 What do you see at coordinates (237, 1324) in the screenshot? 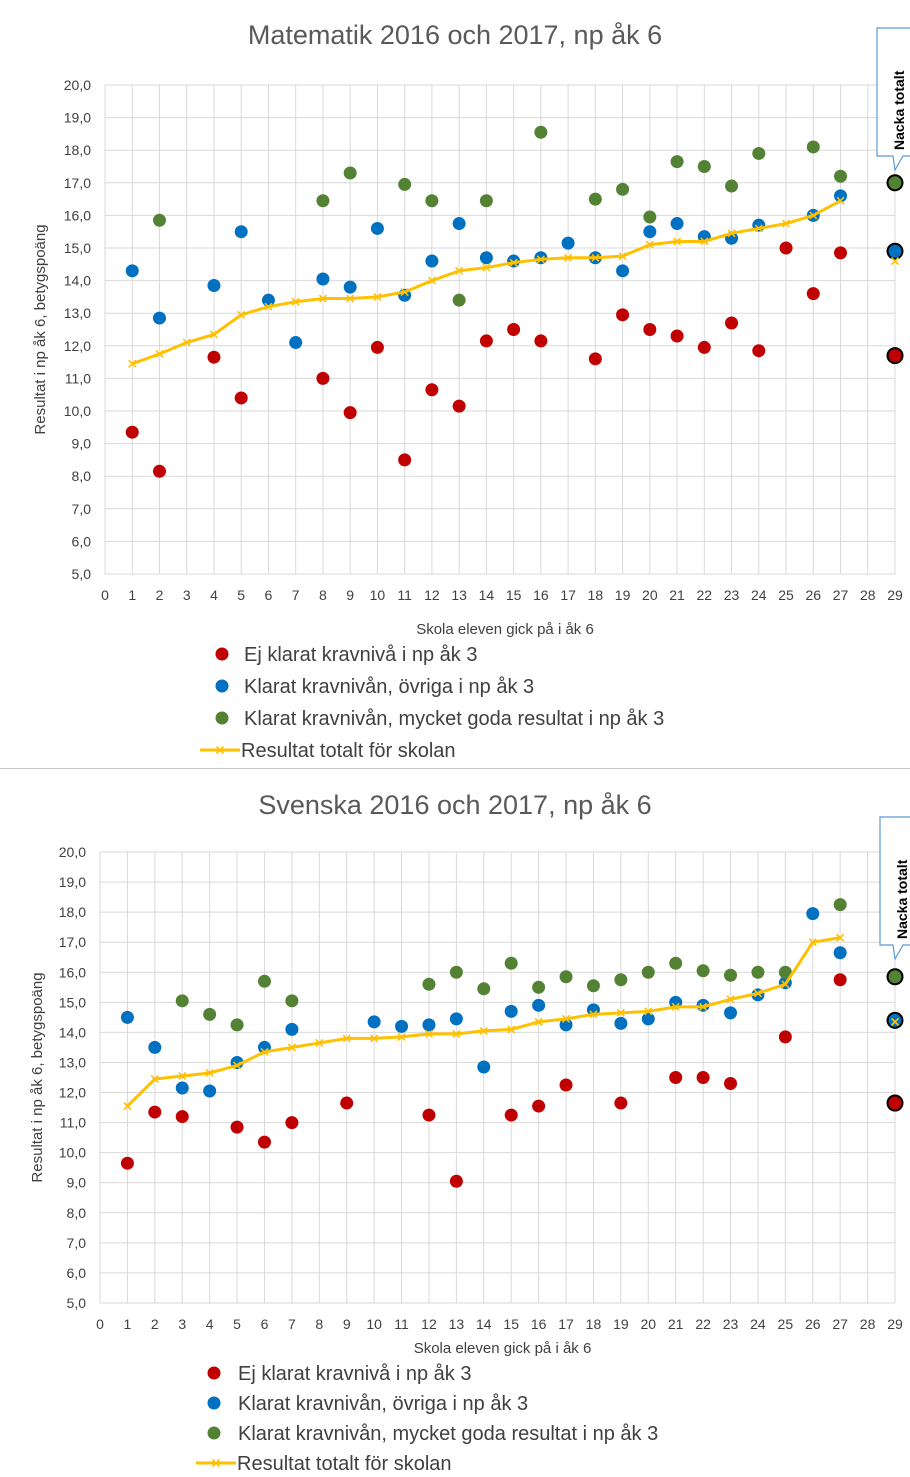
I see `x-tick-label: 5` at bounding box center [237, 1324].